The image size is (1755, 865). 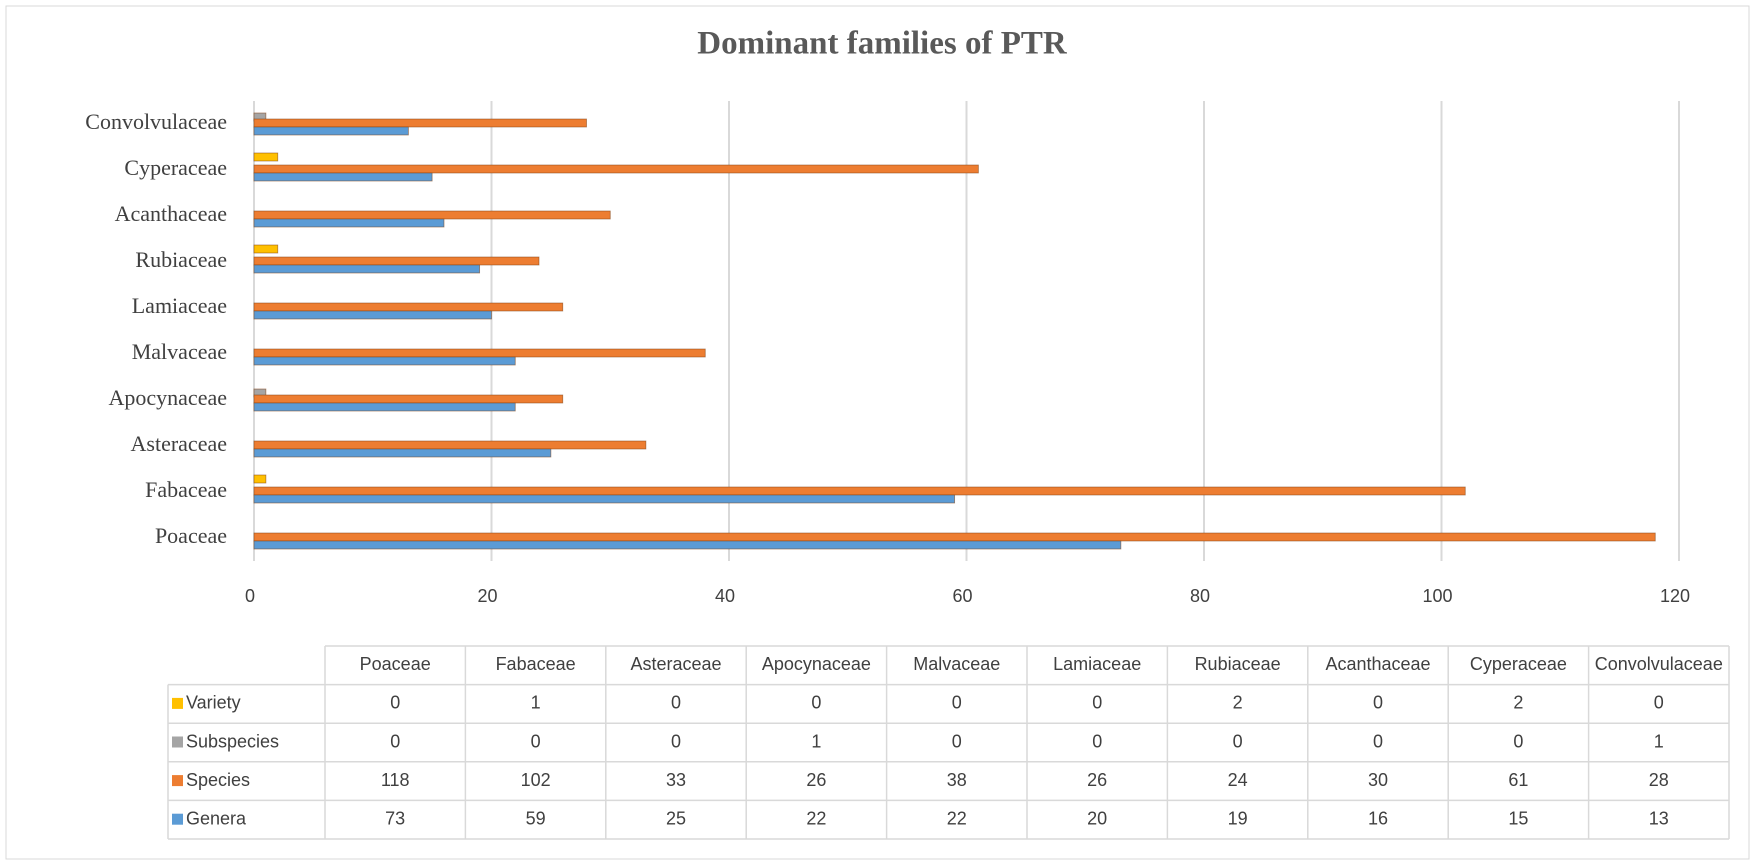 I want to click on x-tick-label: 60, so click(x=962, y=596).